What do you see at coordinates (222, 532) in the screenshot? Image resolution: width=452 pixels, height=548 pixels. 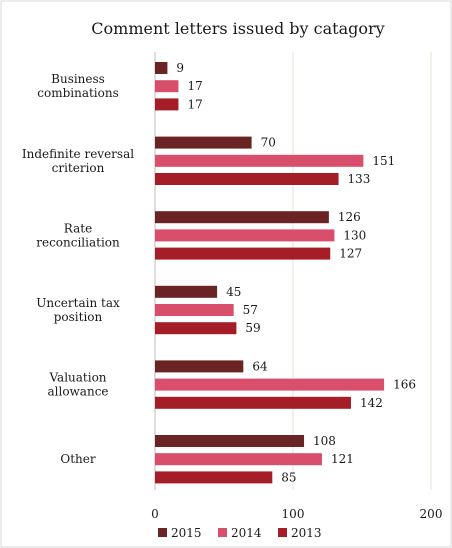 I see `legend-swatch-2014` at bounding box center [222, 532].